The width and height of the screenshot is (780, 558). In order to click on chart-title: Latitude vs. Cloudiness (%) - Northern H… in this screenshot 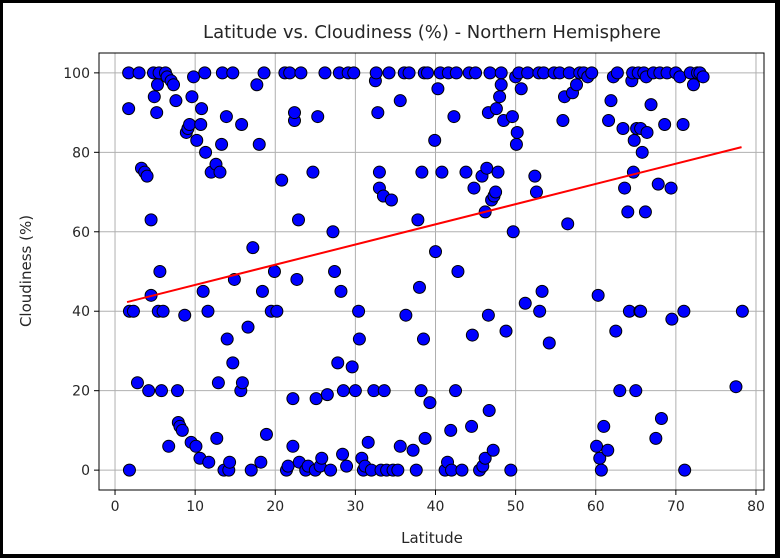, I will do `click(432, 32)`.